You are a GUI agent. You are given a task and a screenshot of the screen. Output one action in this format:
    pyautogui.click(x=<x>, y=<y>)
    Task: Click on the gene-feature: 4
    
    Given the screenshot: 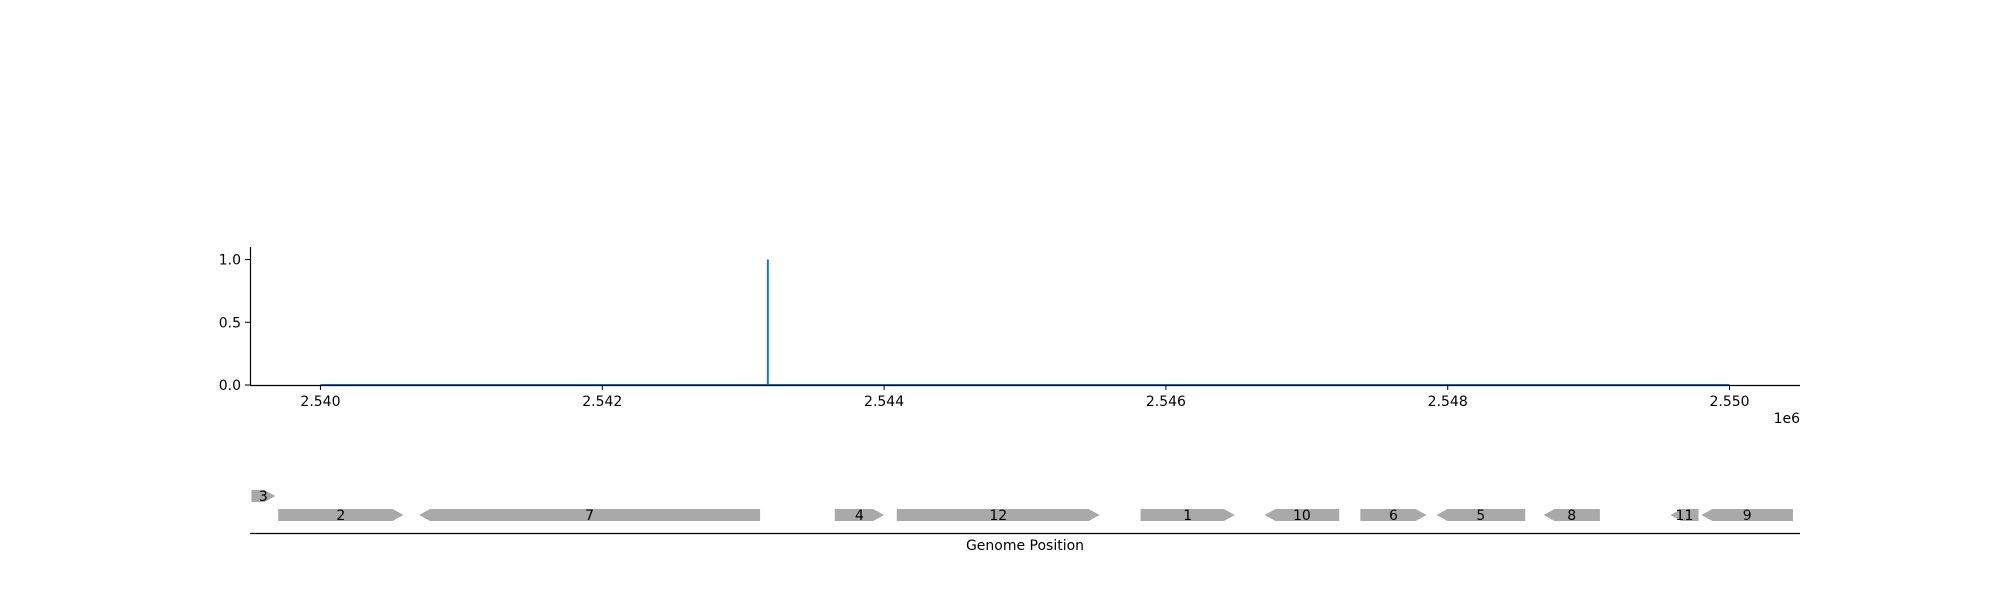 What is the action you would take?
    pyautogui.click(x=859, y=516)
    